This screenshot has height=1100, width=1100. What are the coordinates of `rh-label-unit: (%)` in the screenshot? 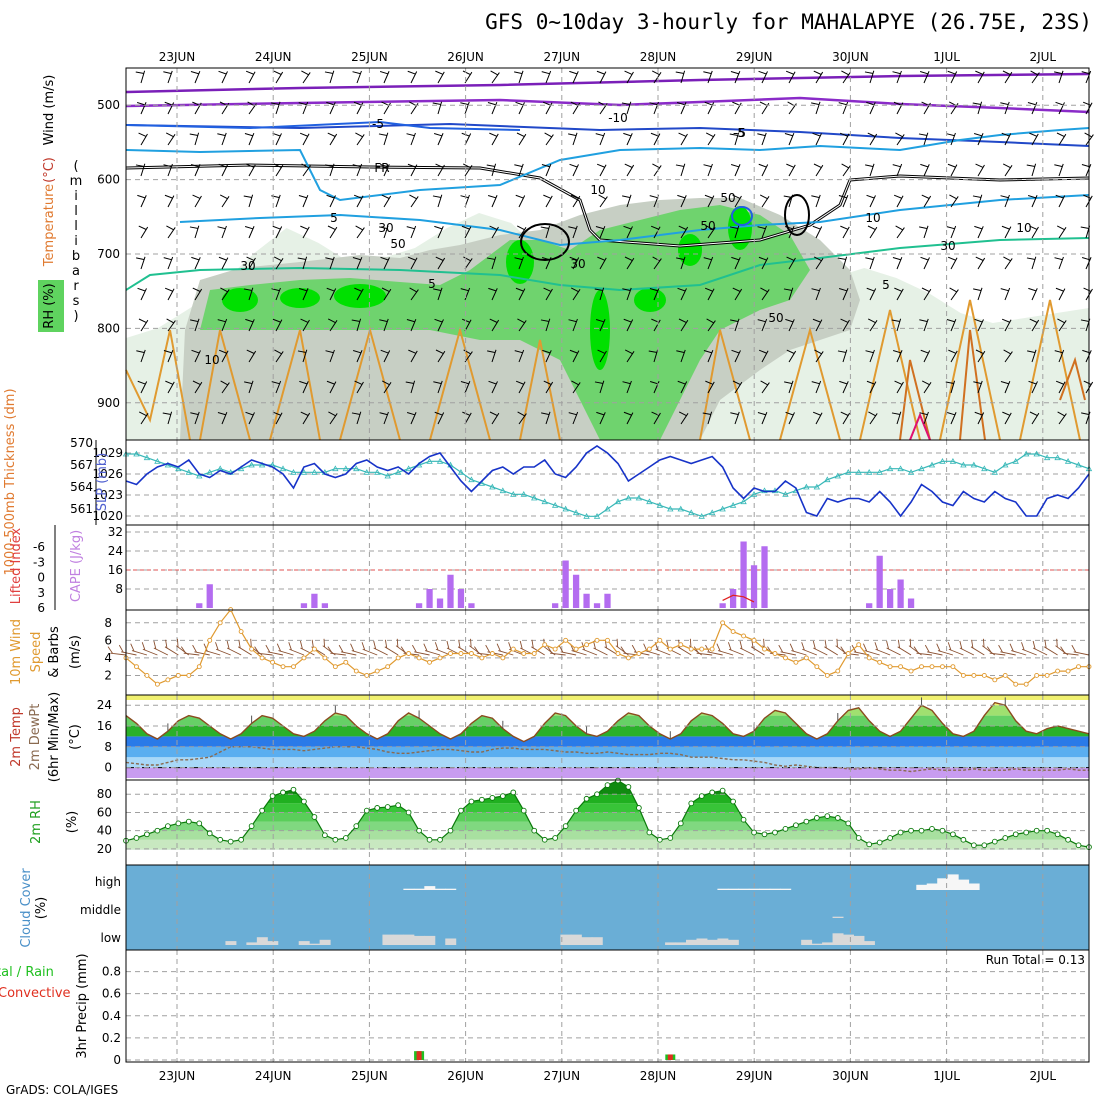 It's located at (72, 822).